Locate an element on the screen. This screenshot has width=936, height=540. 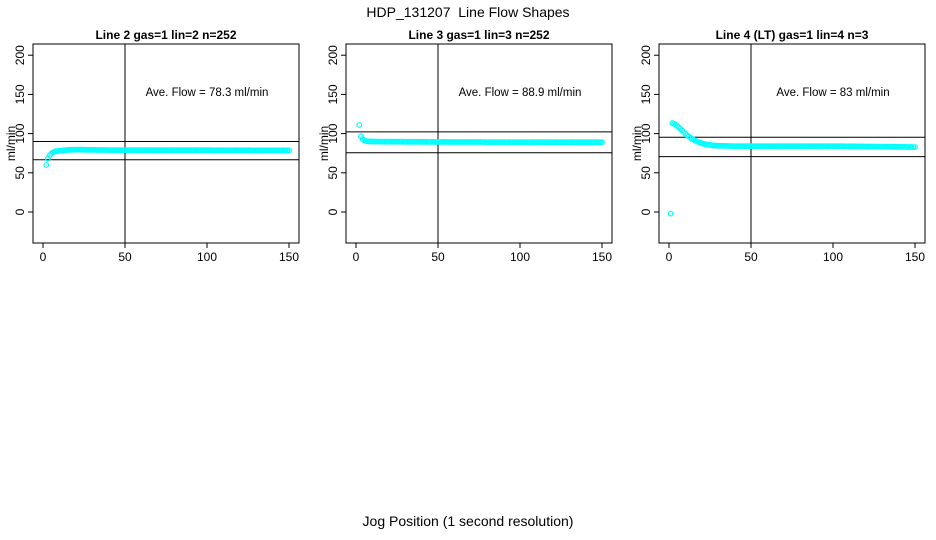
panel-title: Line 4 (LT) gas=1 lin=4 n=3 is located at coordinates (792, 35).